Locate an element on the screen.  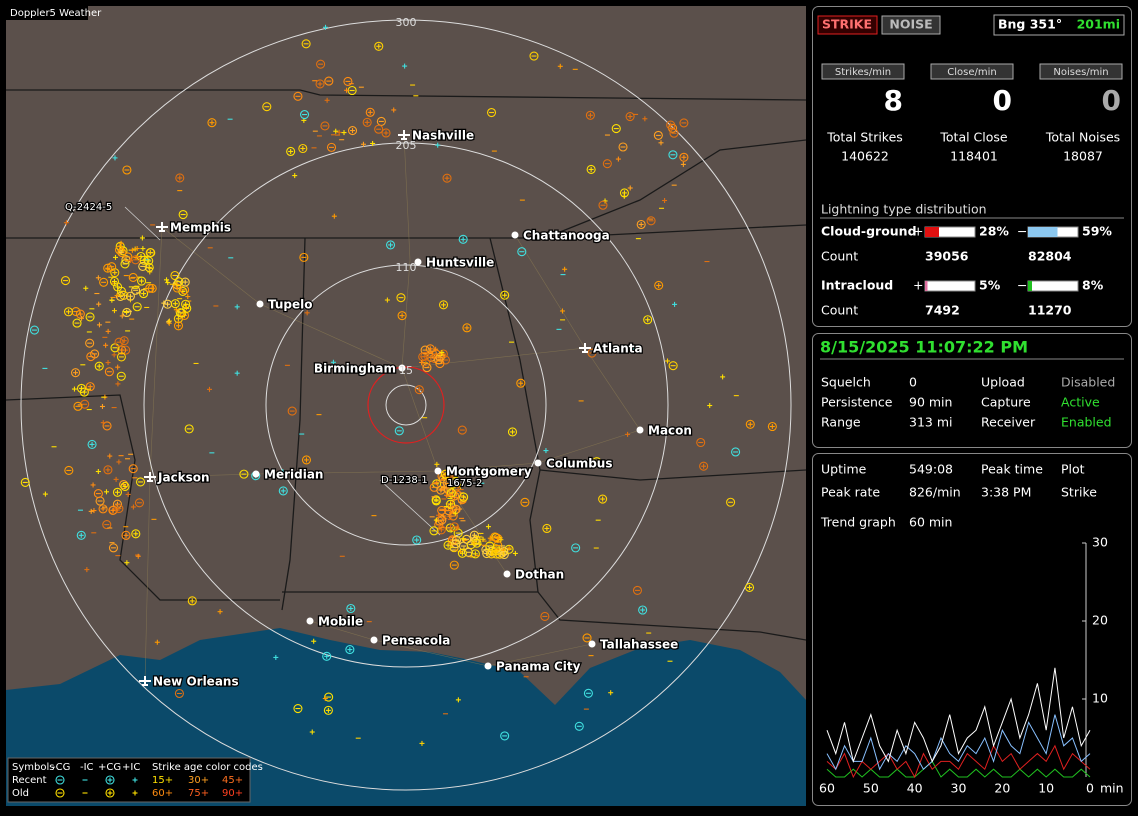
stat: Peak rate is located at coordinates (850, 492).